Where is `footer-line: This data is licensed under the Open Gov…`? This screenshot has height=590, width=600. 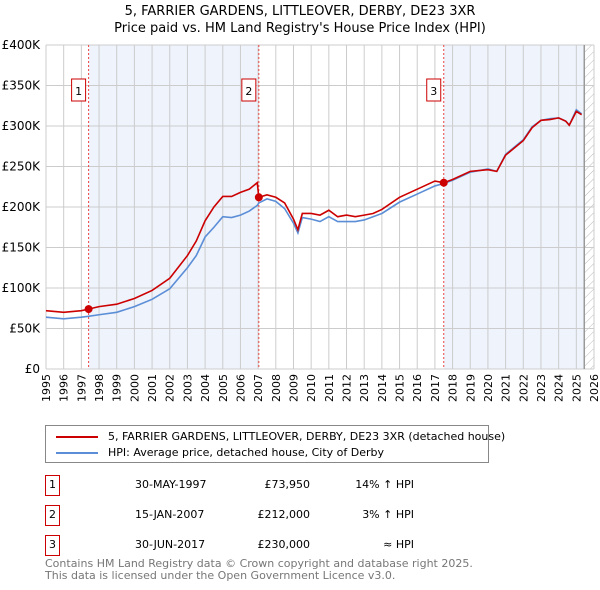 footer-line: This data is licensed under the Open Gov… is located at coordinates (220, 575).